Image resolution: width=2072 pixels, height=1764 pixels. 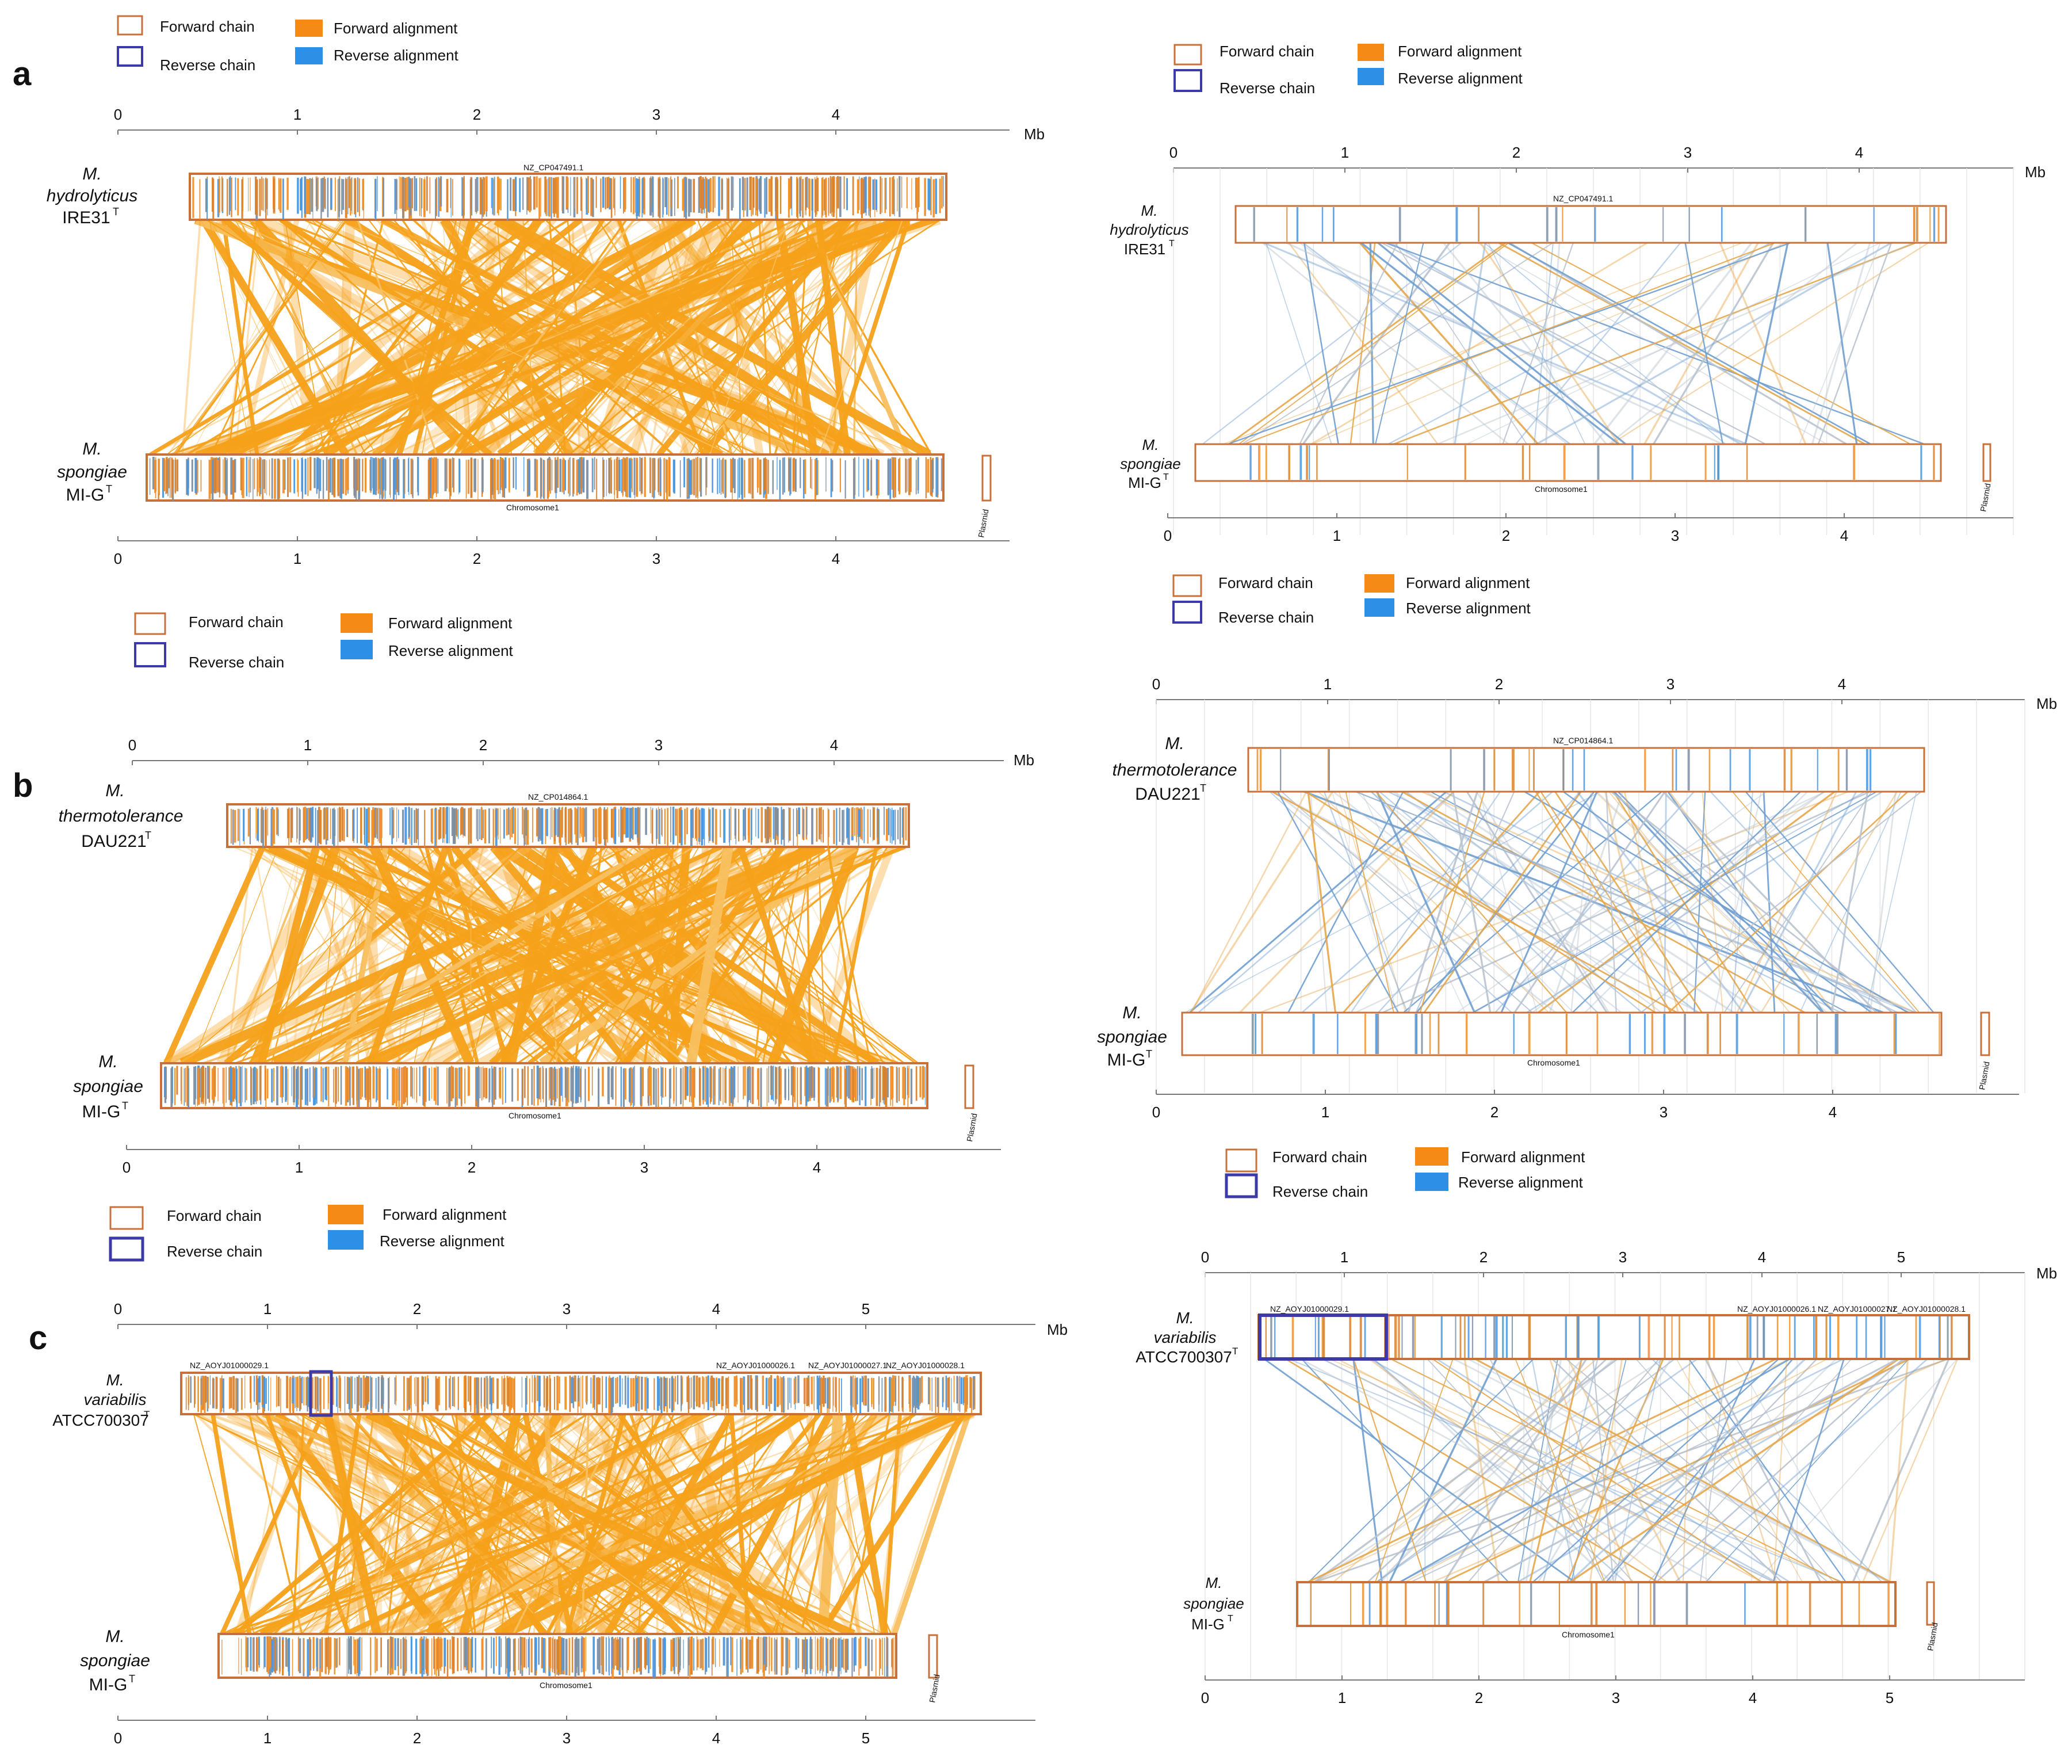 What do you see at coordinates (148, 835) in the screenshot?
I see `svg-text: T` at bounding box center [148, 835].